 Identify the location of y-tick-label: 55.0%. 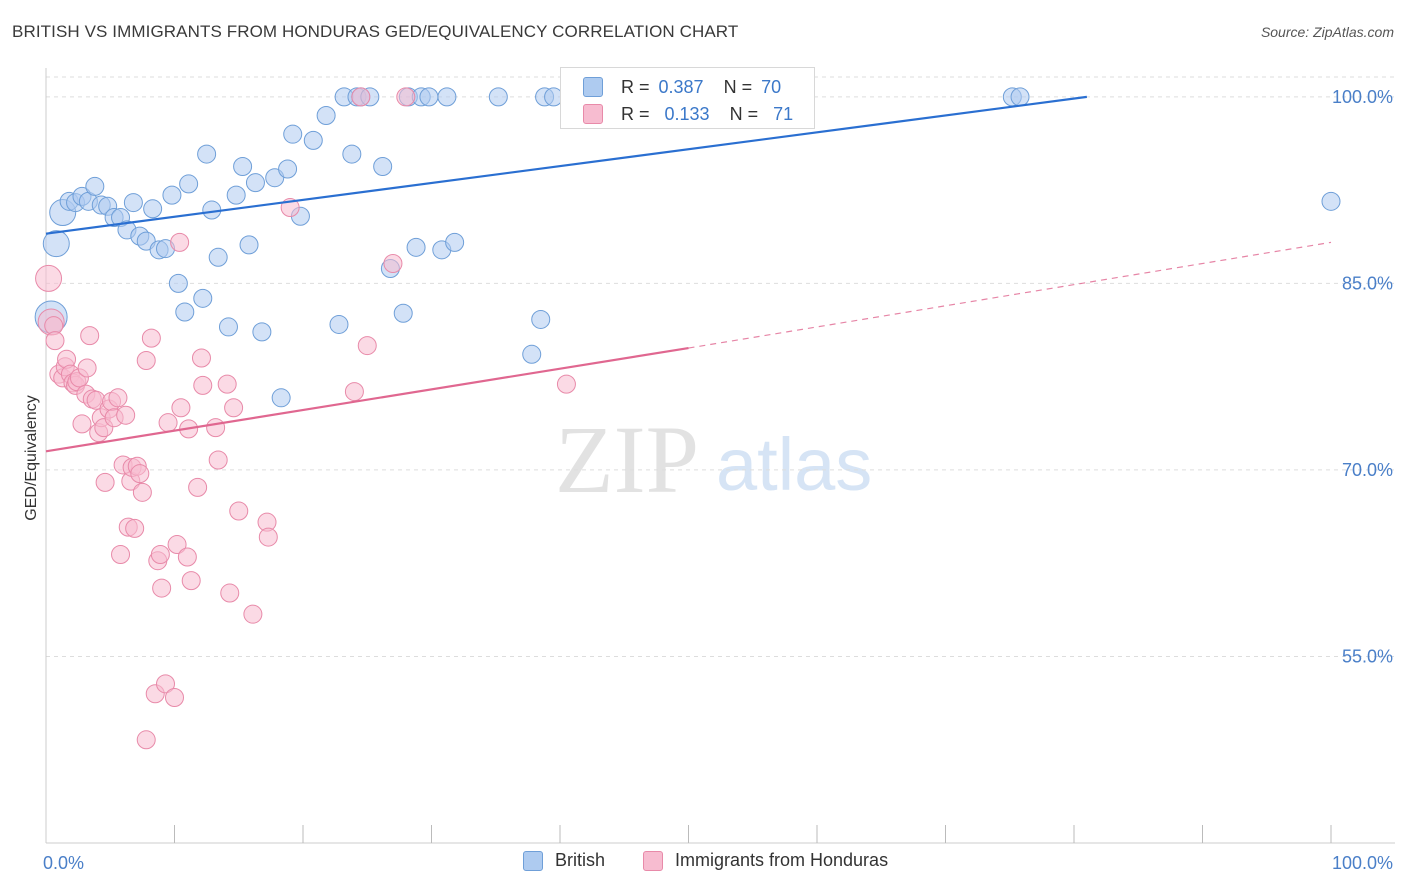
(1367, 656).